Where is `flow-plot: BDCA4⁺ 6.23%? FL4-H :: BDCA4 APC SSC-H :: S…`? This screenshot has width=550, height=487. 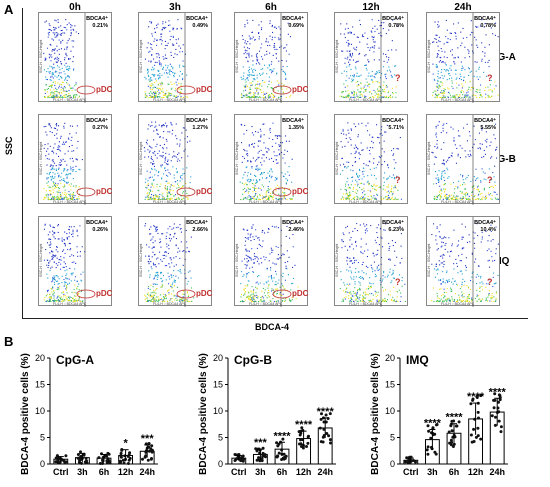
flow-plot: BDCA4⁺ 6.23%? FL4-H :: BDCA4 APC SSC-H :: S… is located at coordinates (371, 261).